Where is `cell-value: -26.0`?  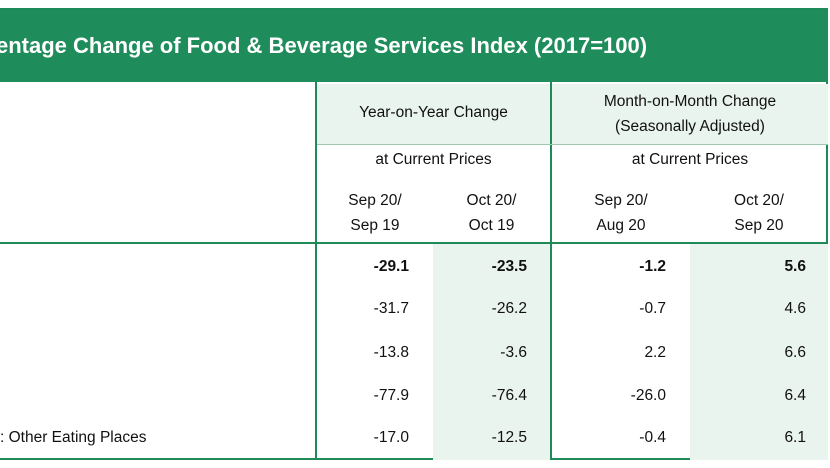
cell-value: -26.0 is located at coordinates (648, 395).